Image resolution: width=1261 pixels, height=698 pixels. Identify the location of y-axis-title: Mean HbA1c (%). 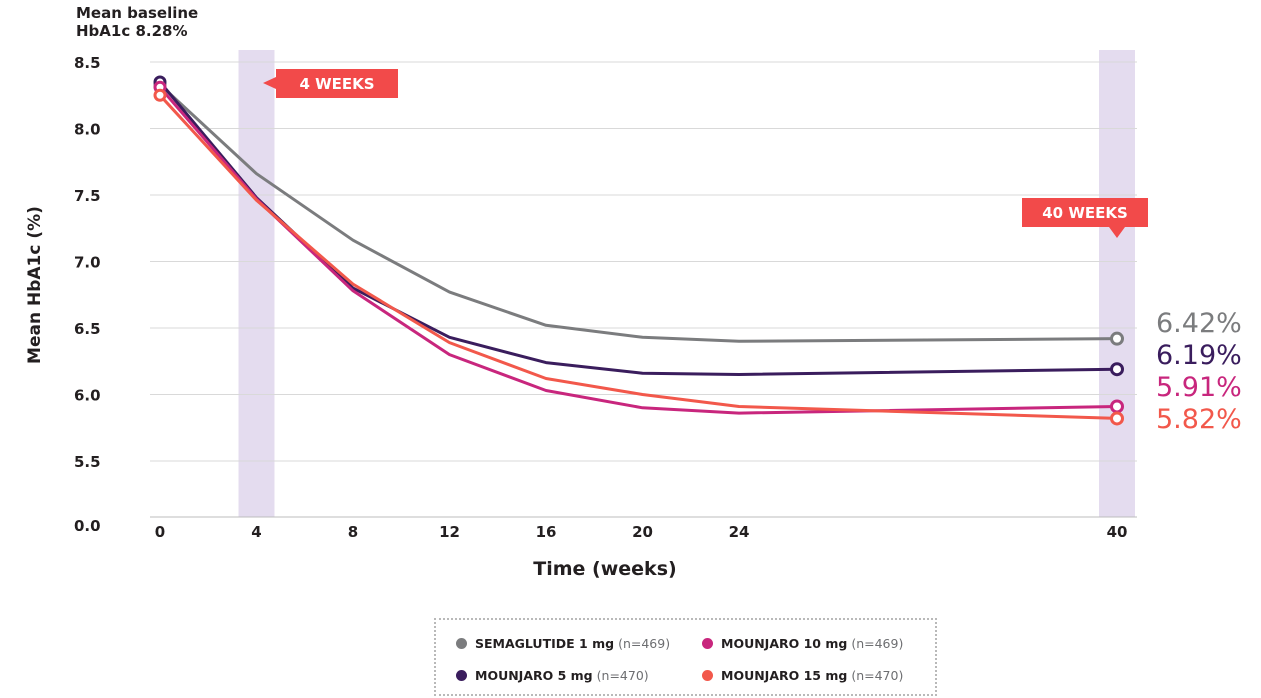
(35, 285).